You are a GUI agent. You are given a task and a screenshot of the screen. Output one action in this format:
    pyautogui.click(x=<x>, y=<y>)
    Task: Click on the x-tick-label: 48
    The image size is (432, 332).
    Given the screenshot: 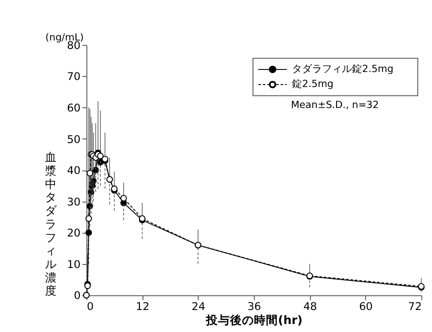 What is the action you would take?
    pyautogui.click(x=310, y=306)
    